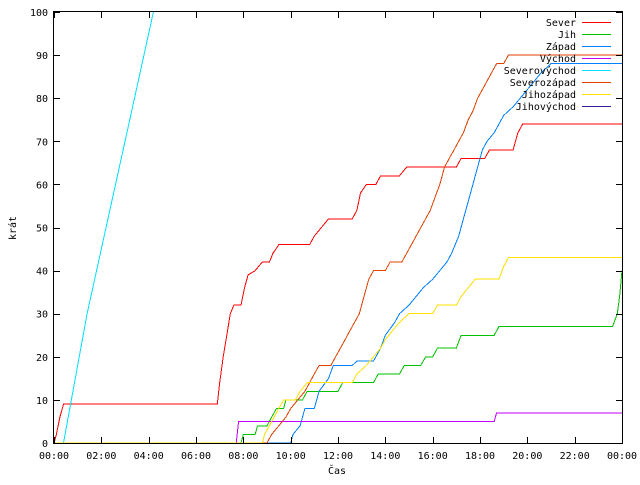 The height and width of the screenshot is (485, 640). I want to click on y-tick-label: 20, so click(42, 358).